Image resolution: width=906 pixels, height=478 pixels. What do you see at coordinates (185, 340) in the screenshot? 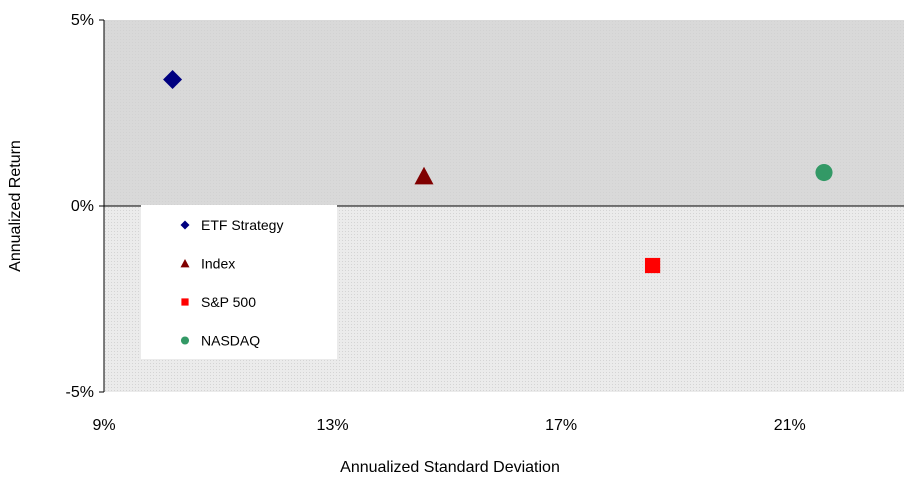
I see `legend-circle-icon` at bounding box center [185, 340].